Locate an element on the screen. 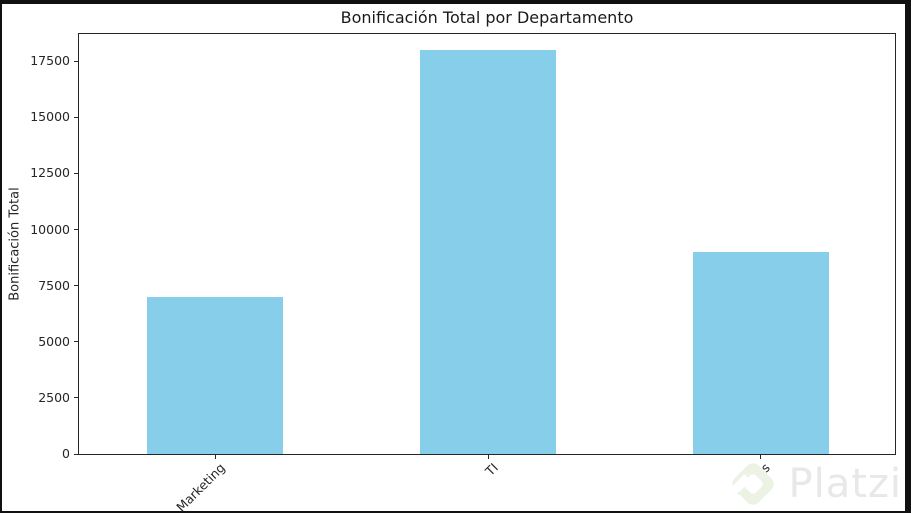 Image resolution: width=911 pixels, height=513 pixels. y-tick-label: 5000 is located at coordinates (54, 341).